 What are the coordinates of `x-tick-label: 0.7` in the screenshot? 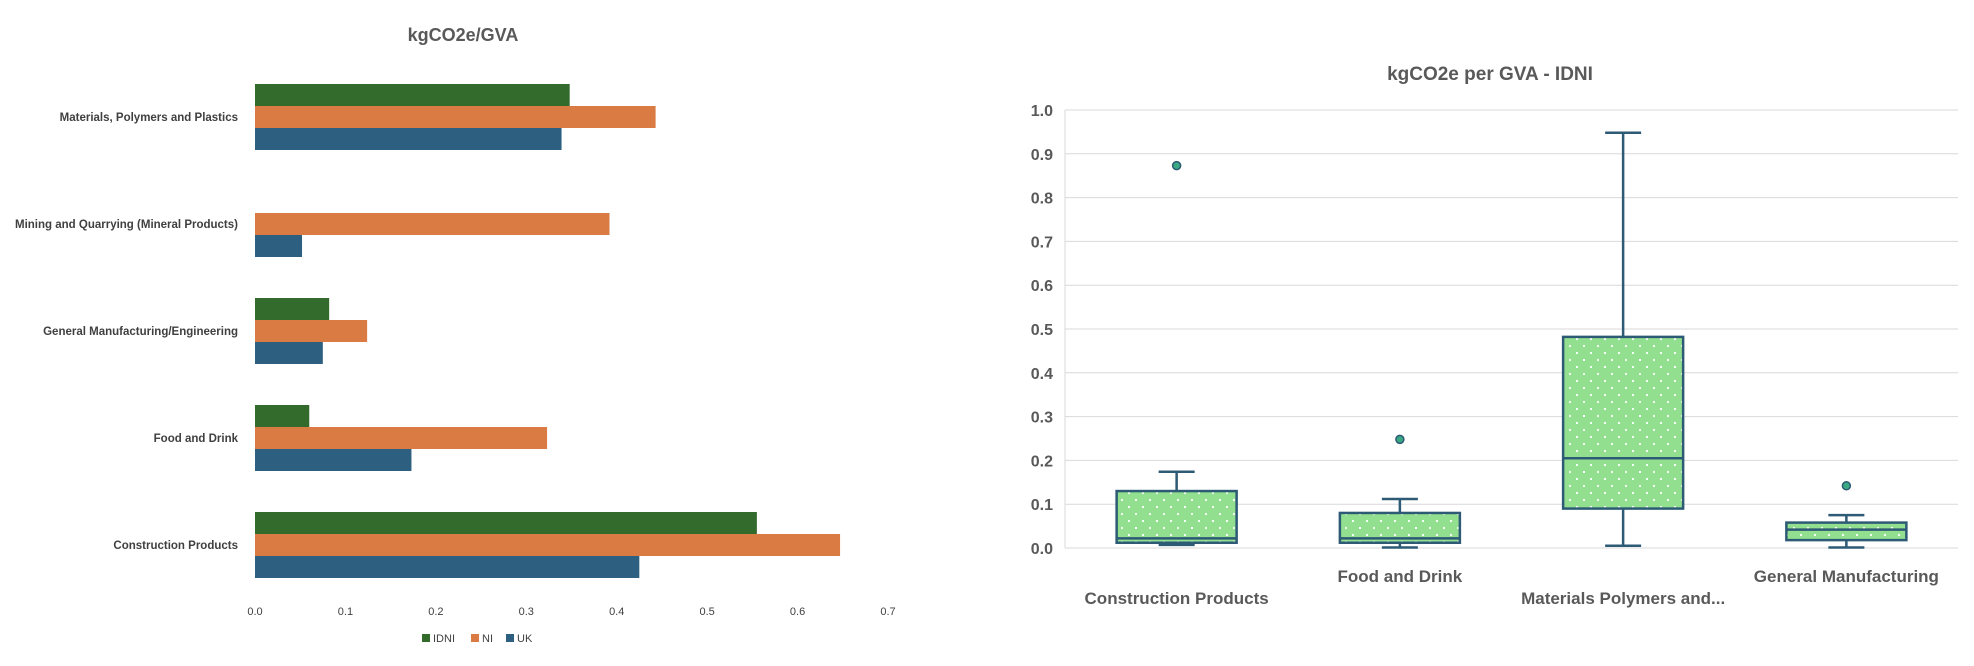 It's located at (887, 612).